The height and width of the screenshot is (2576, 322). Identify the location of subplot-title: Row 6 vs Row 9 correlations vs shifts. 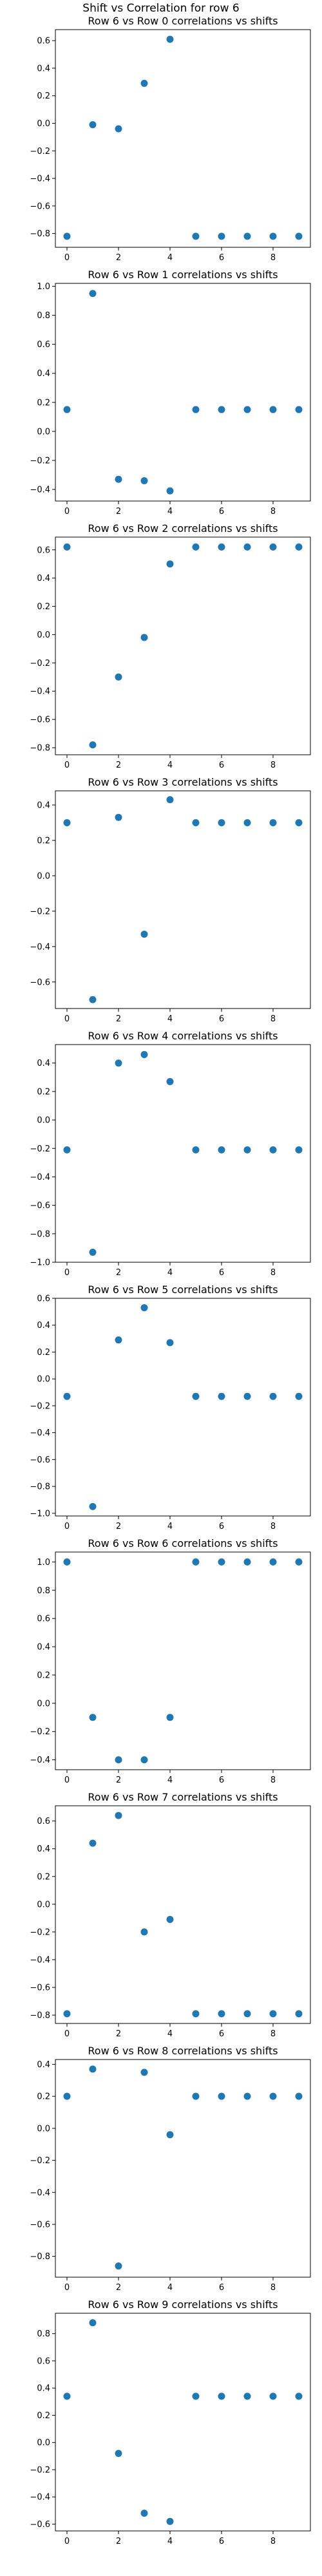
(183, 2304).